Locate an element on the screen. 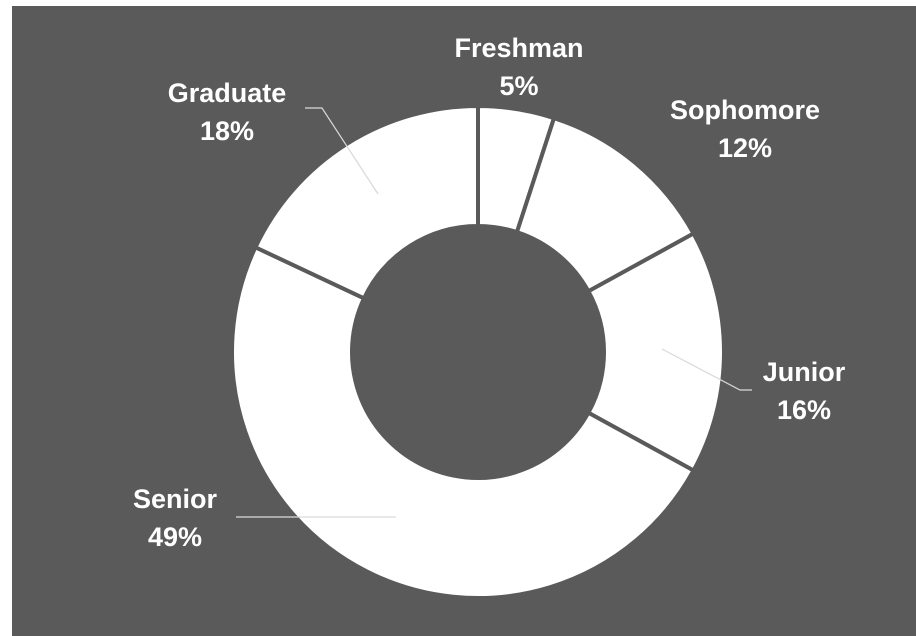 This screenshot has height=636, width=916. slice-label-senior: Senior is located at coordinates (175, 499).